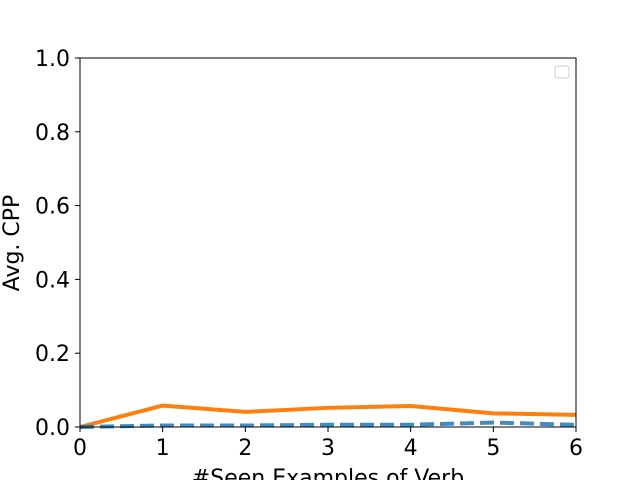 Image resolution: width=640 pixels, height=480 pixels. I want to click on y-tick-label: 0.4, so click(52, 280).